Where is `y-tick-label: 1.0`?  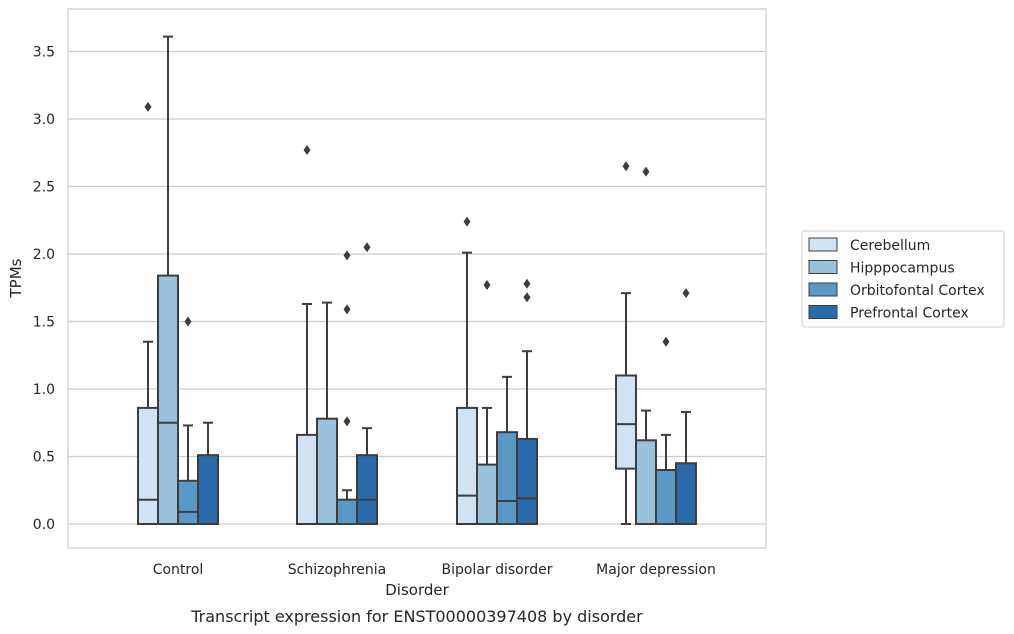
y-tick-label: 1.0 is located at coordinates (44, 390).